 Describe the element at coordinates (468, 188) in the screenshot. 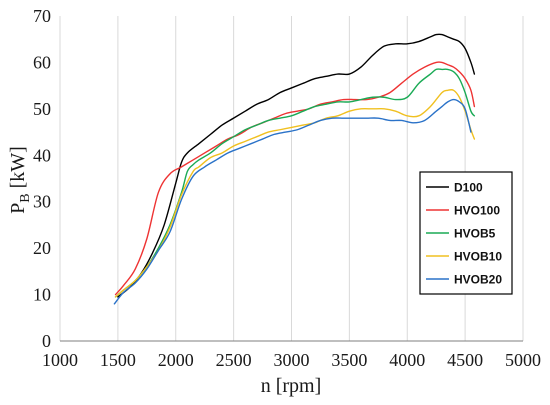

I see `legend-label-d100: D100` at that location.